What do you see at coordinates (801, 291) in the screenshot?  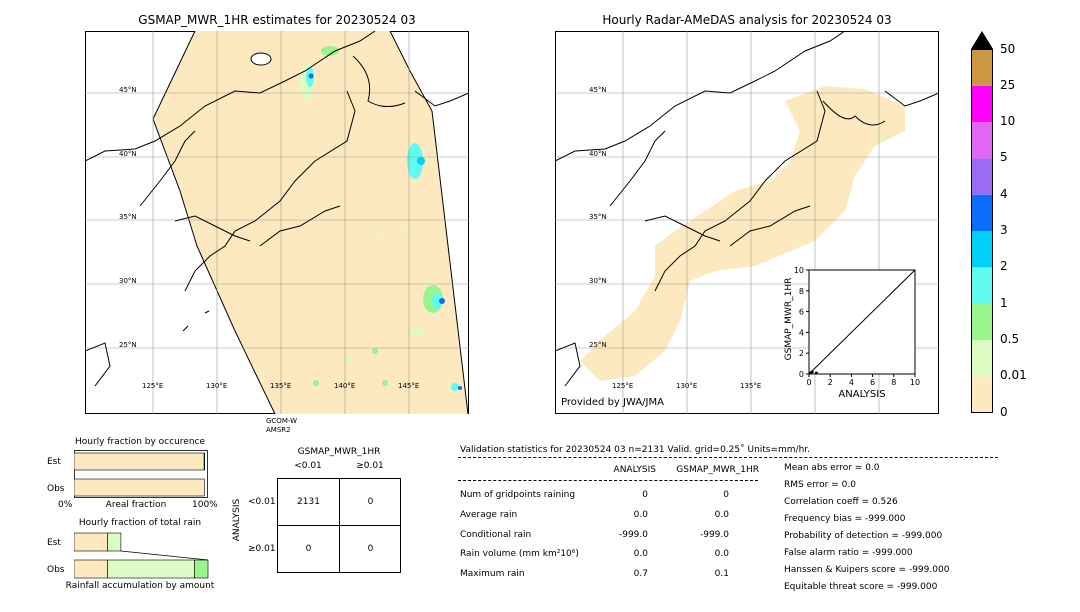 I see `y-tick-label: 8` at bounding box center [801, 291].